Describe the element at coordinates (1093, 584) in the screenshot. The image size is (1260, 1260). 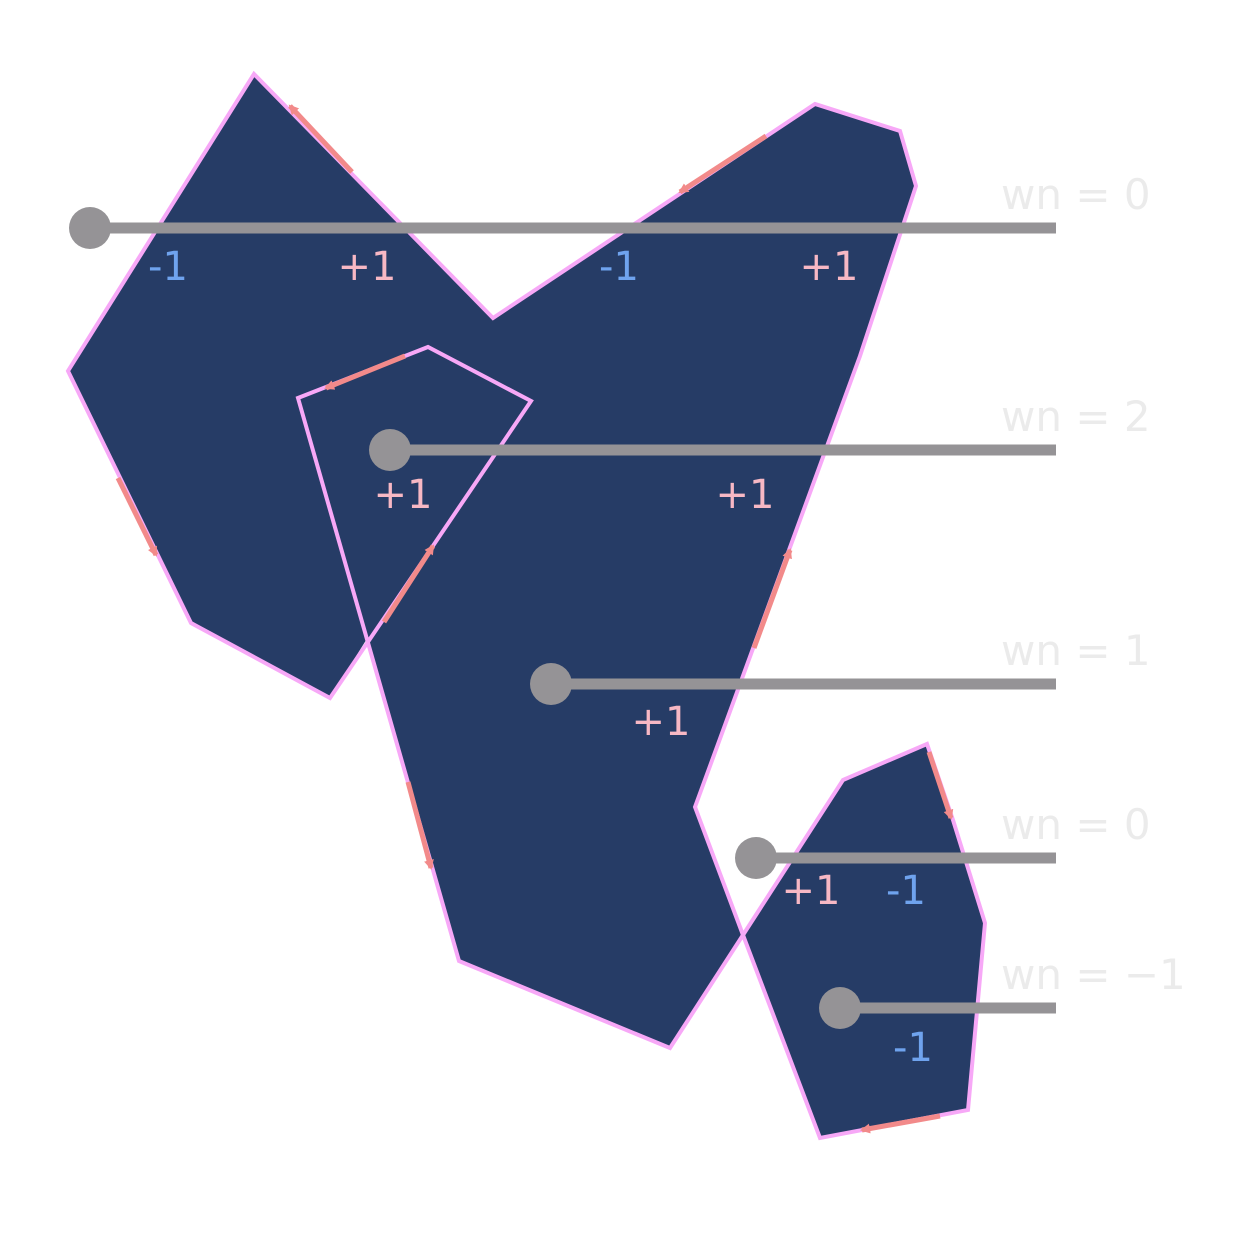
I see `winding-labels: wn = 0 wn = 2 wn = 1 wn = 0 wn = −1` at that location.